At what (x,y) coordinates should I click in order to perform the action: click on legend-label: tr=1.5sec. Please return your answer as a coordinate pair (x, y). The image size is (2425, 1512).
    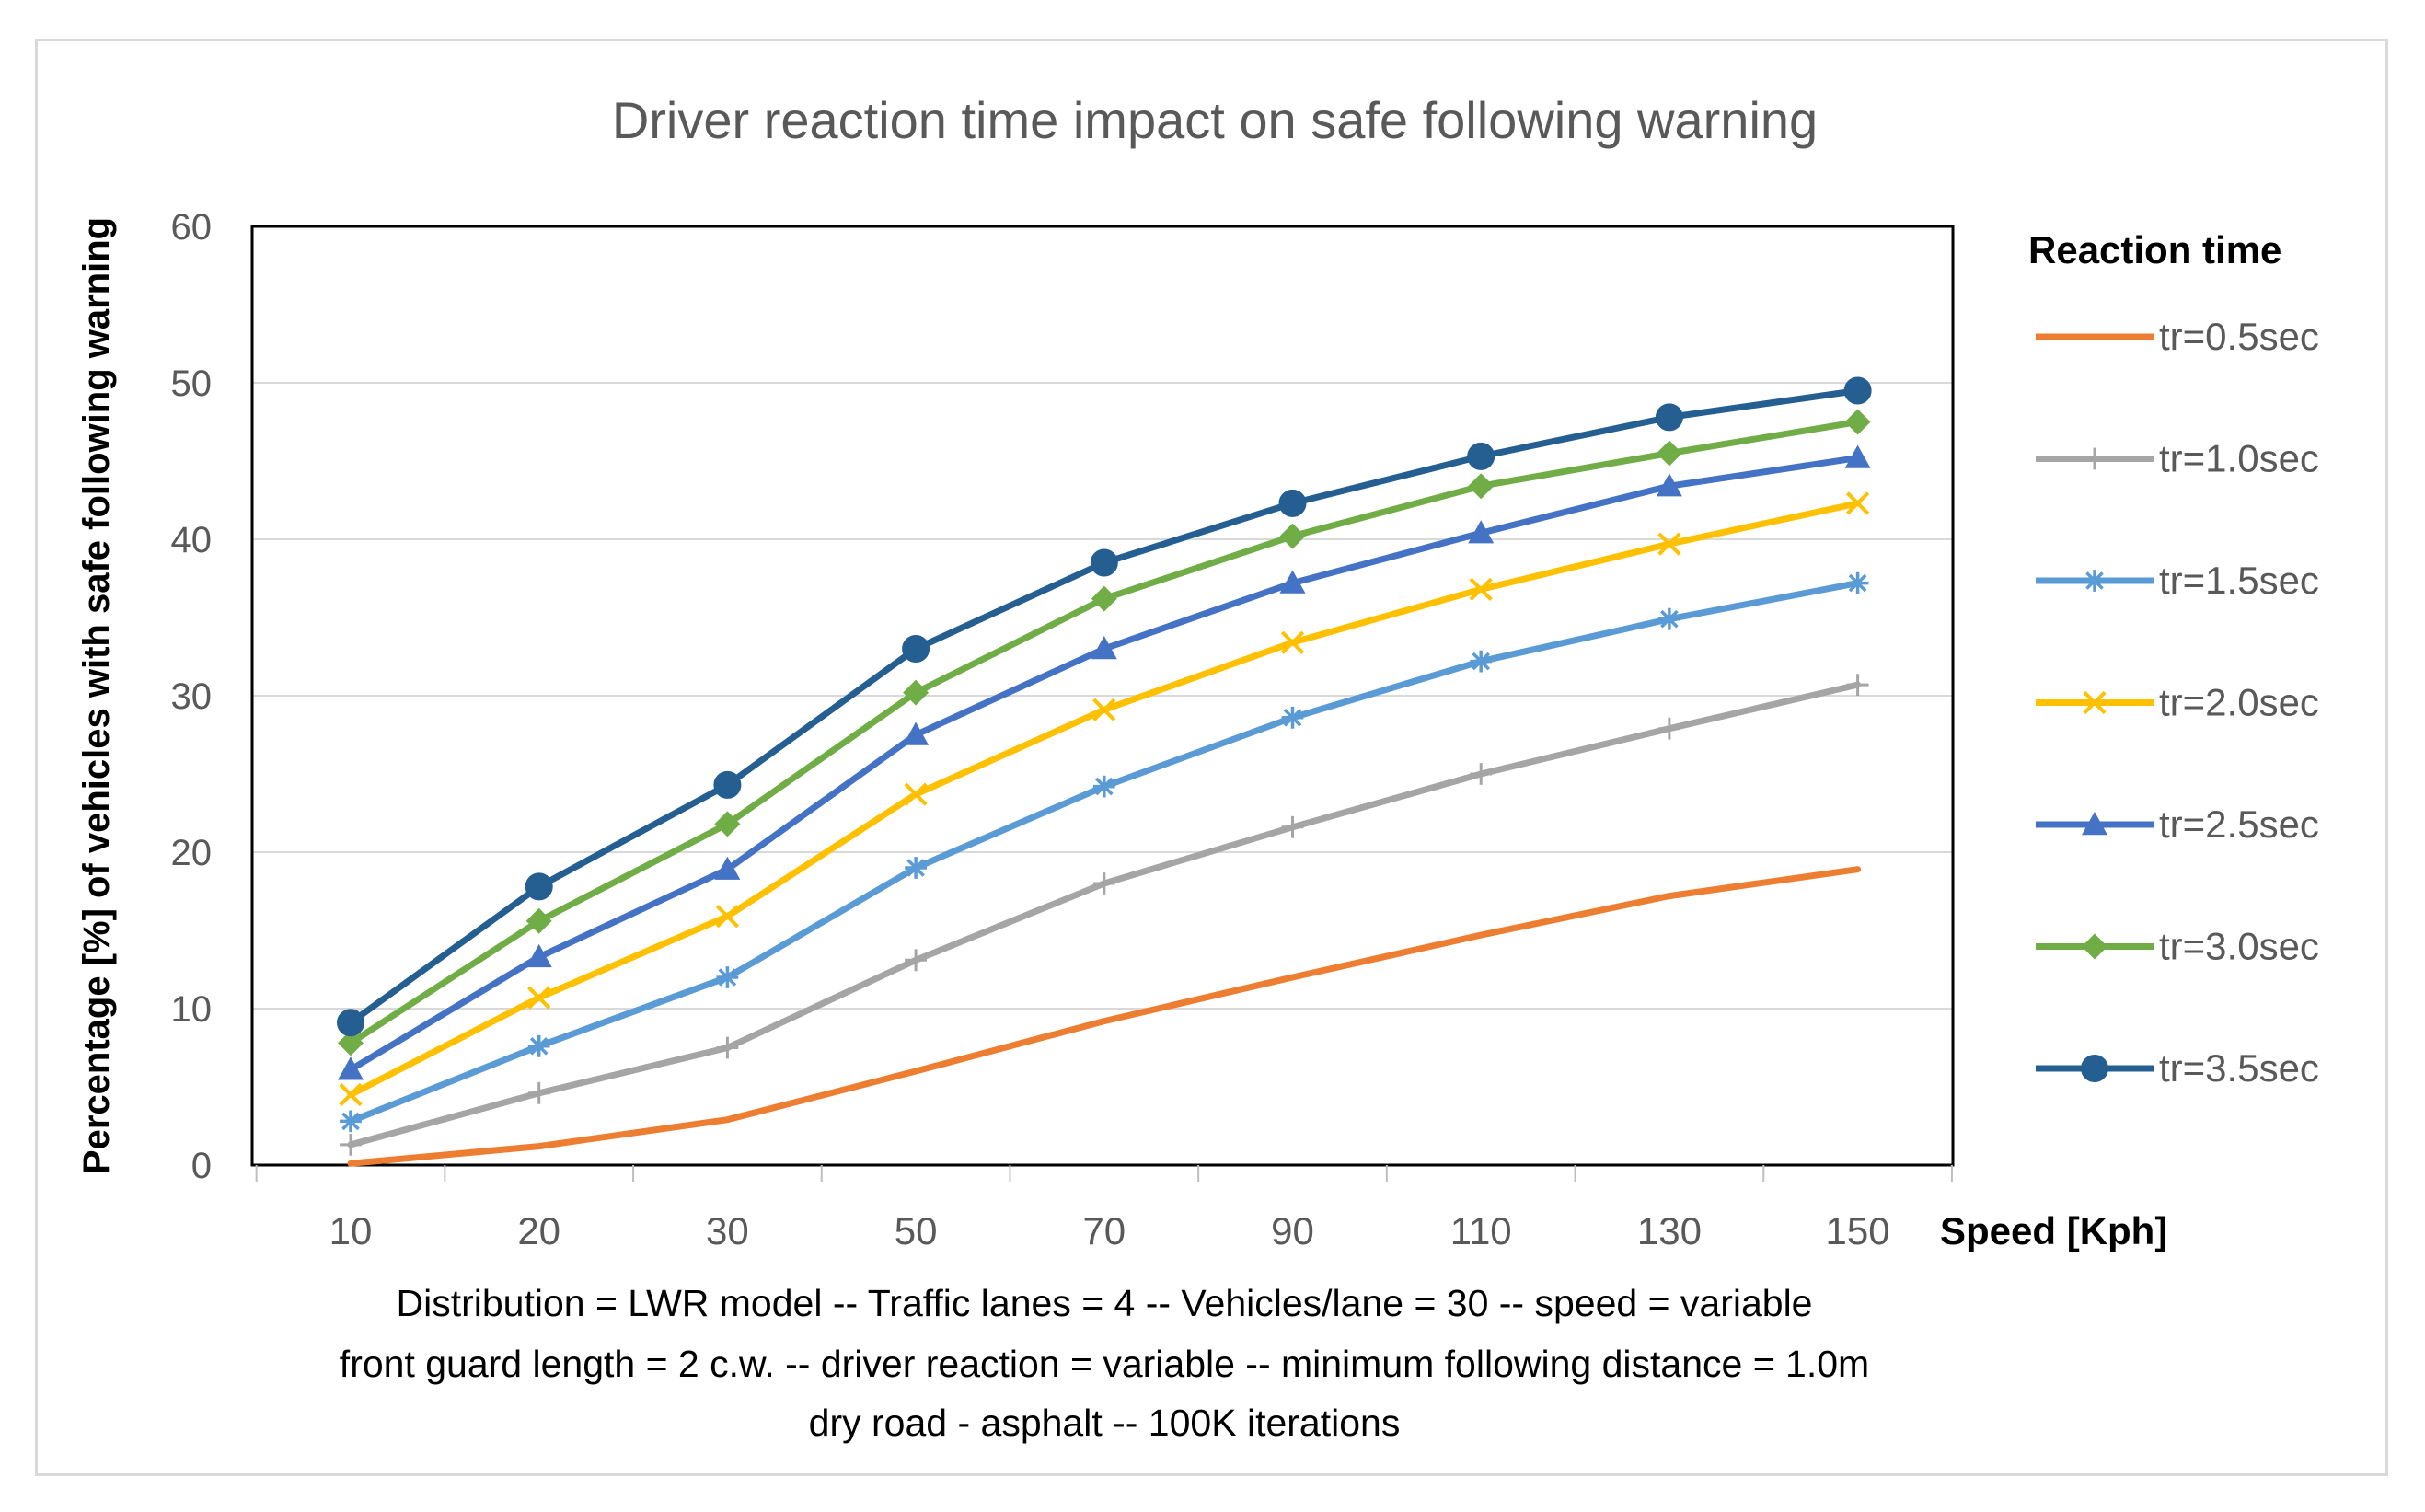
    Looking at the image, I should click on (2239, 580).